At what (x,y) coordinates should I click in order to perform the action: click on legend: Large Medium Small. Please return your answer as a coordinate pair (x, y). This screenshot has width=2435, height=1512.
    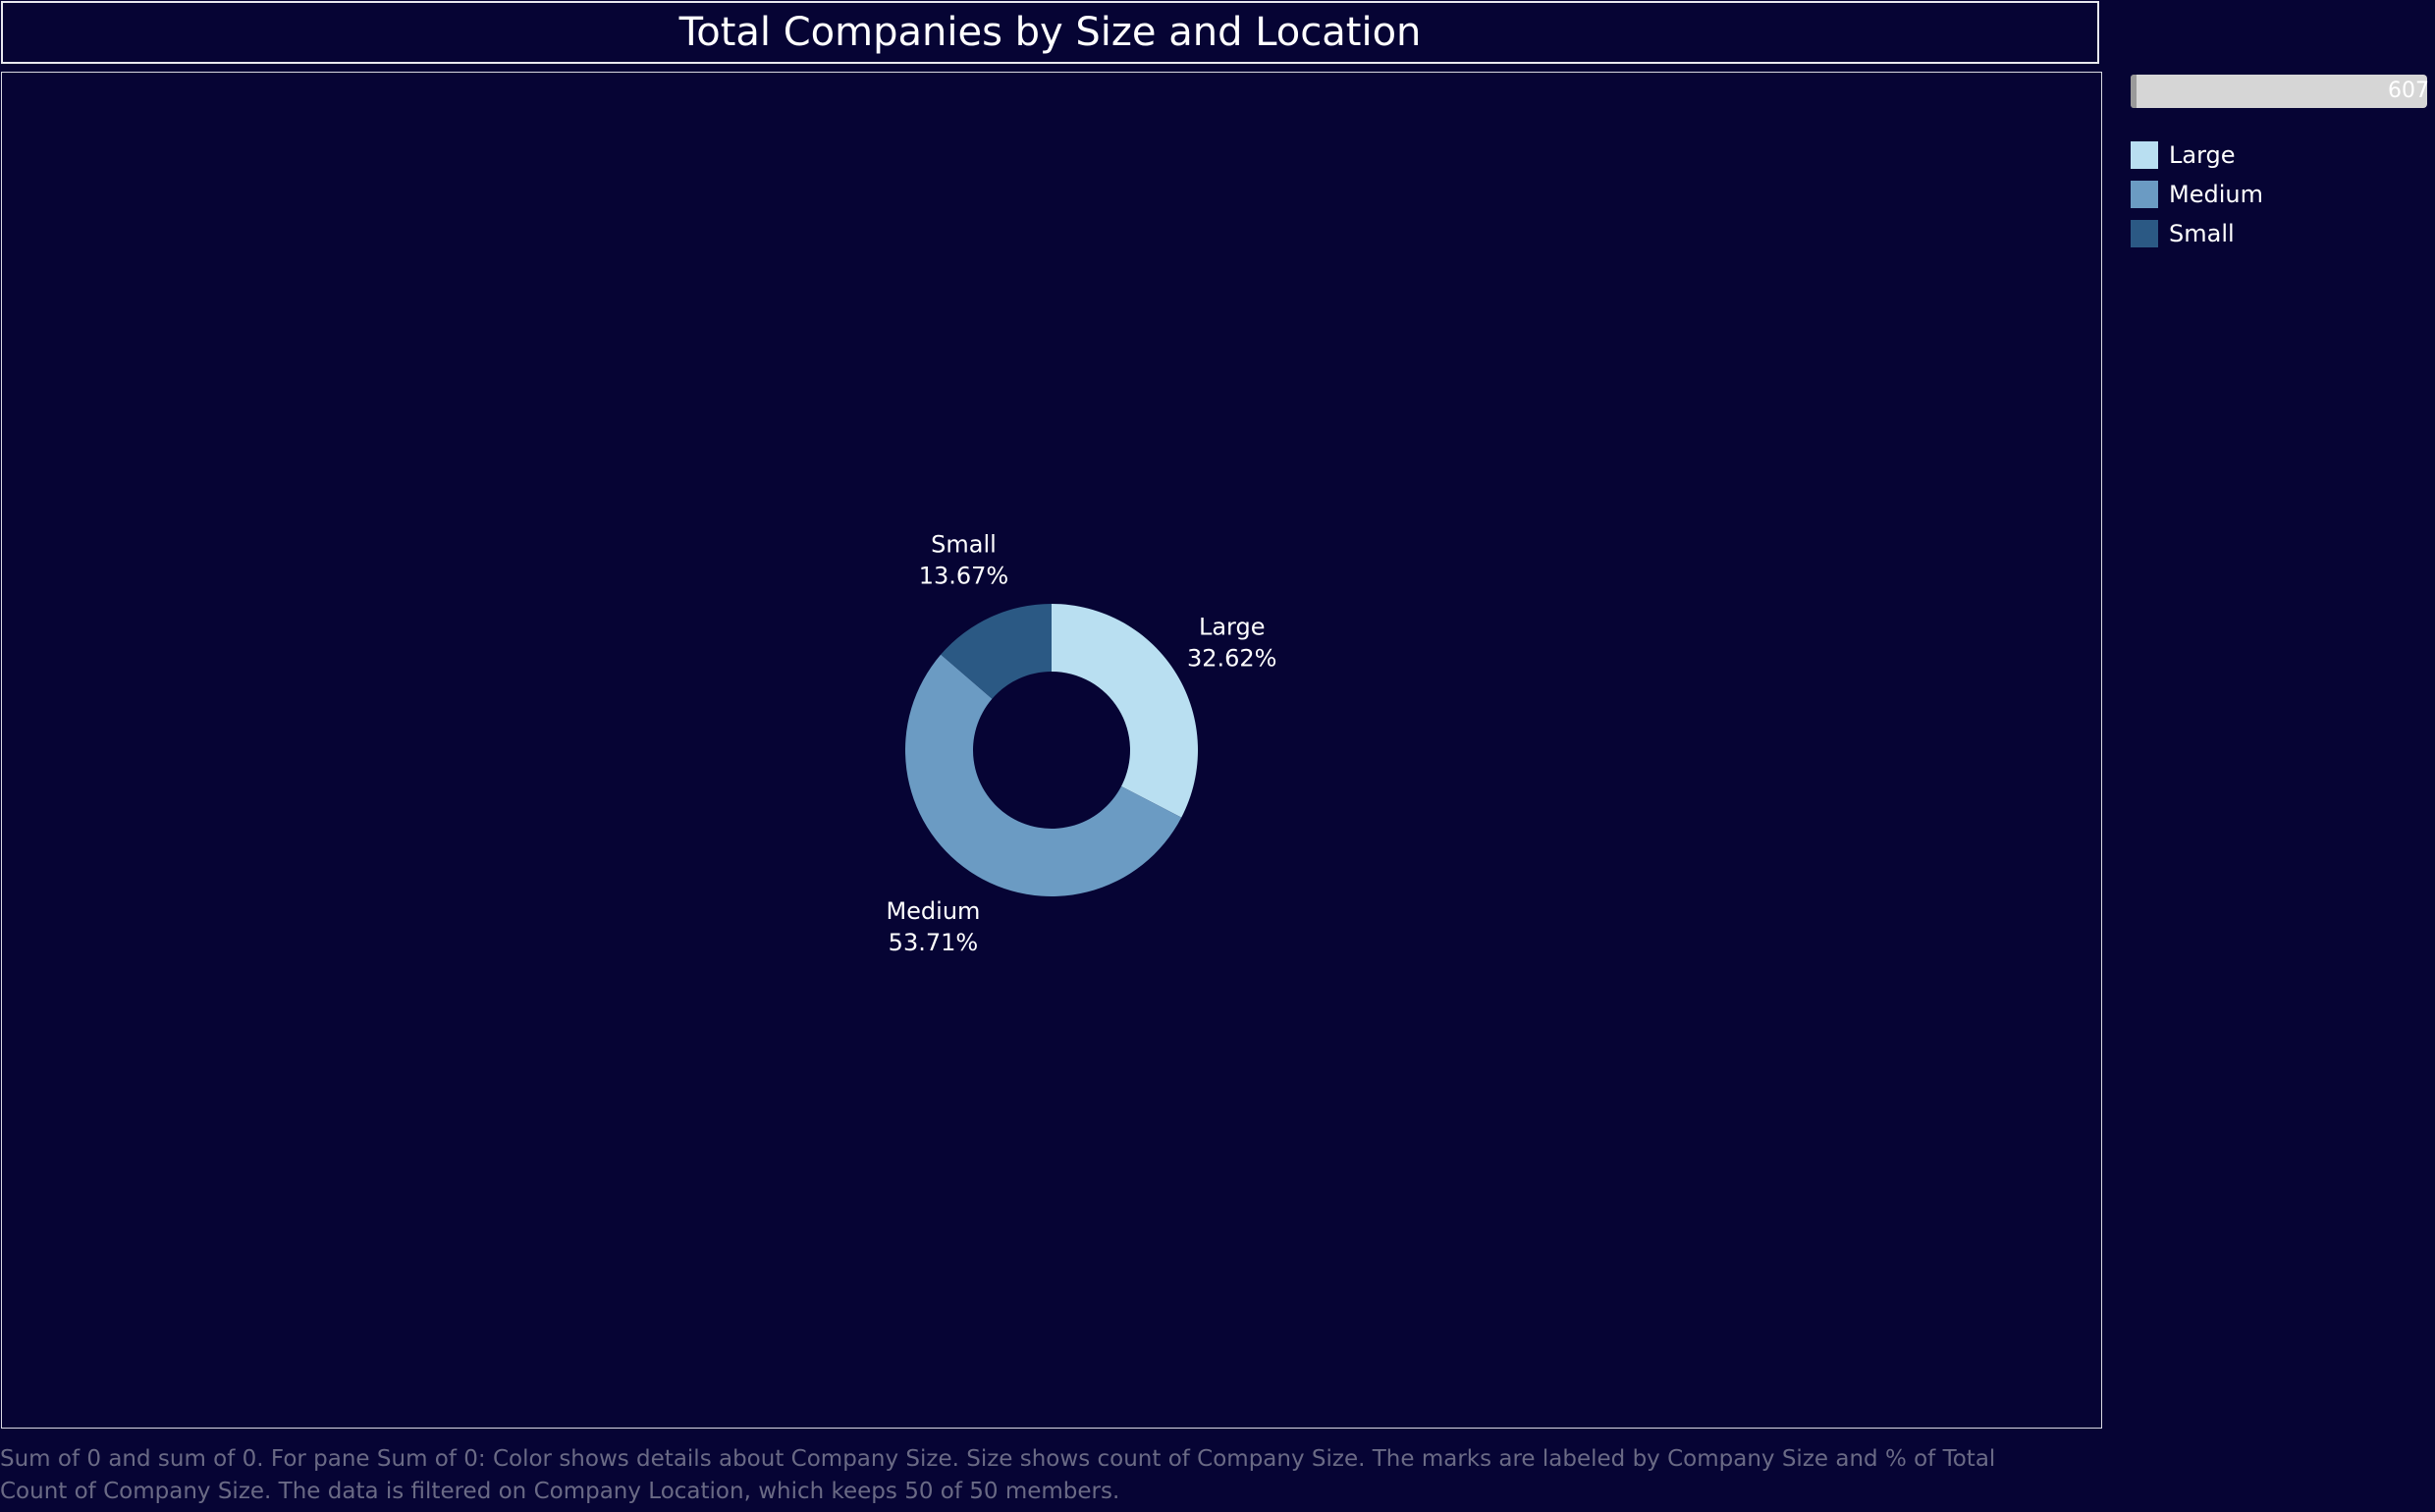
    Looking at the image, I should click on (2197, 194).